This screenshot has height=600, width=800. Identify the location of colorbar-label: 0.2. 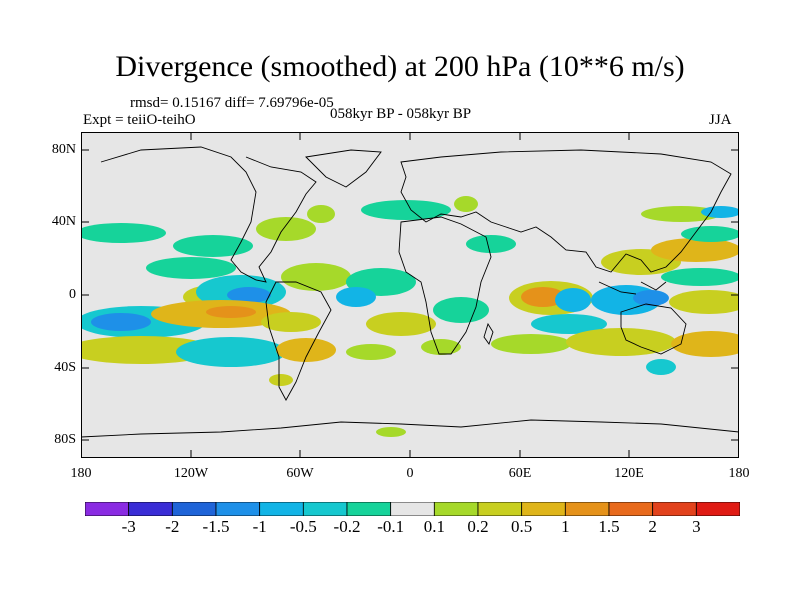
(478, 526).